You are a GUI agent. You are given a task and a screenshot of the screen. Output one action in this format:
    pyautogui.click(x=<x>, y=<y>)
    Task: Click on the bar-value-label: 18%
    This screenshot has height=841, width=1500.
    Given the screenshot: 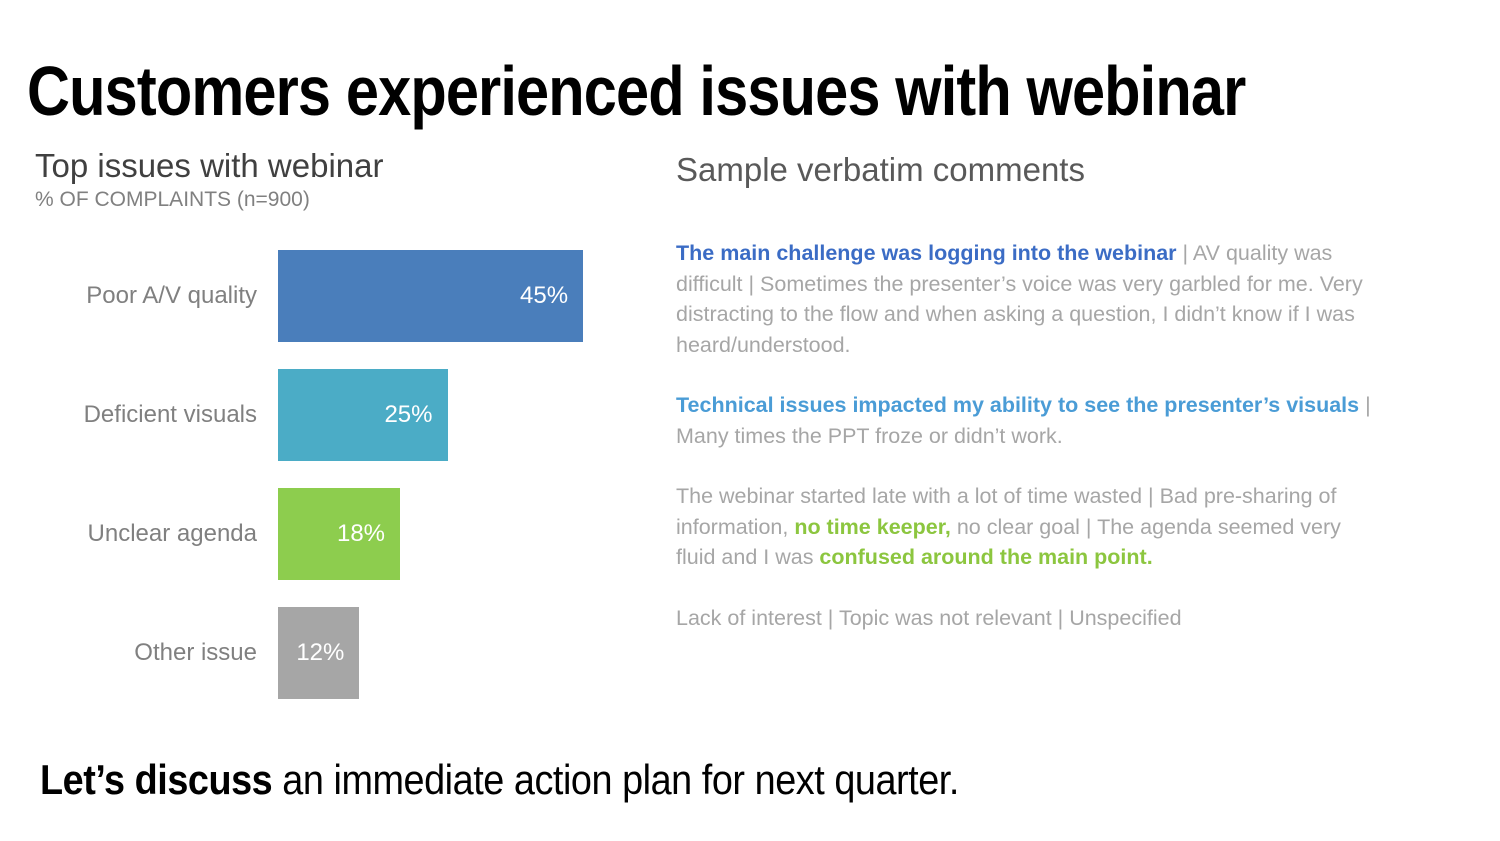 What is the action you would take?
    pyautogui.click(x=361, y=533)
    